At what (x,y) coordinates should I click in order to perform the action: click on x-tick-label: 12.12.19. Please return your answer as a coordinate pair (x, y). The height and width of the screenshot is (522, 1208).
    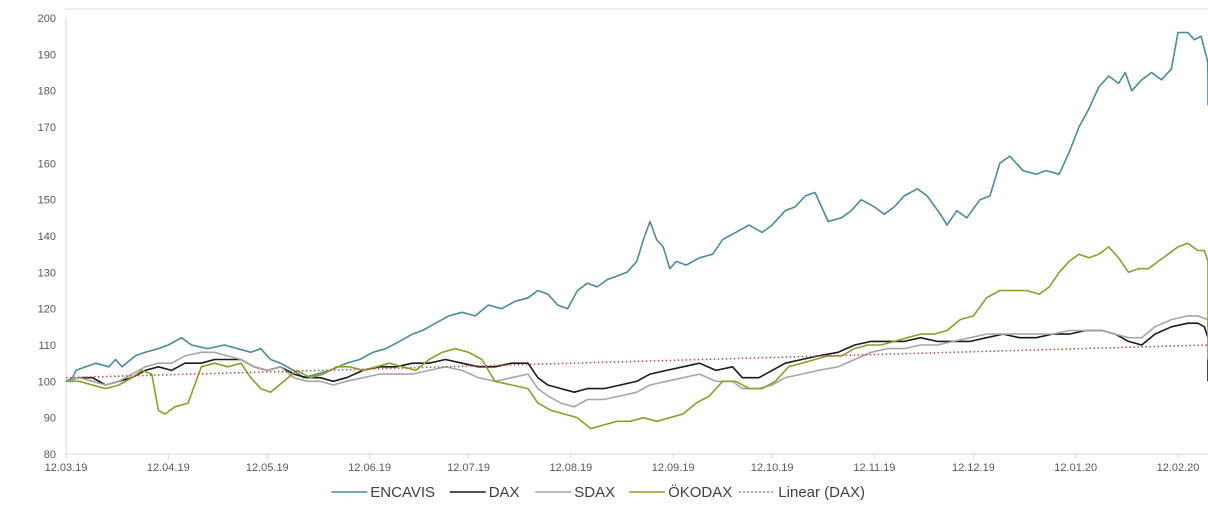
    Looking at the image, I should click on (973, 468).